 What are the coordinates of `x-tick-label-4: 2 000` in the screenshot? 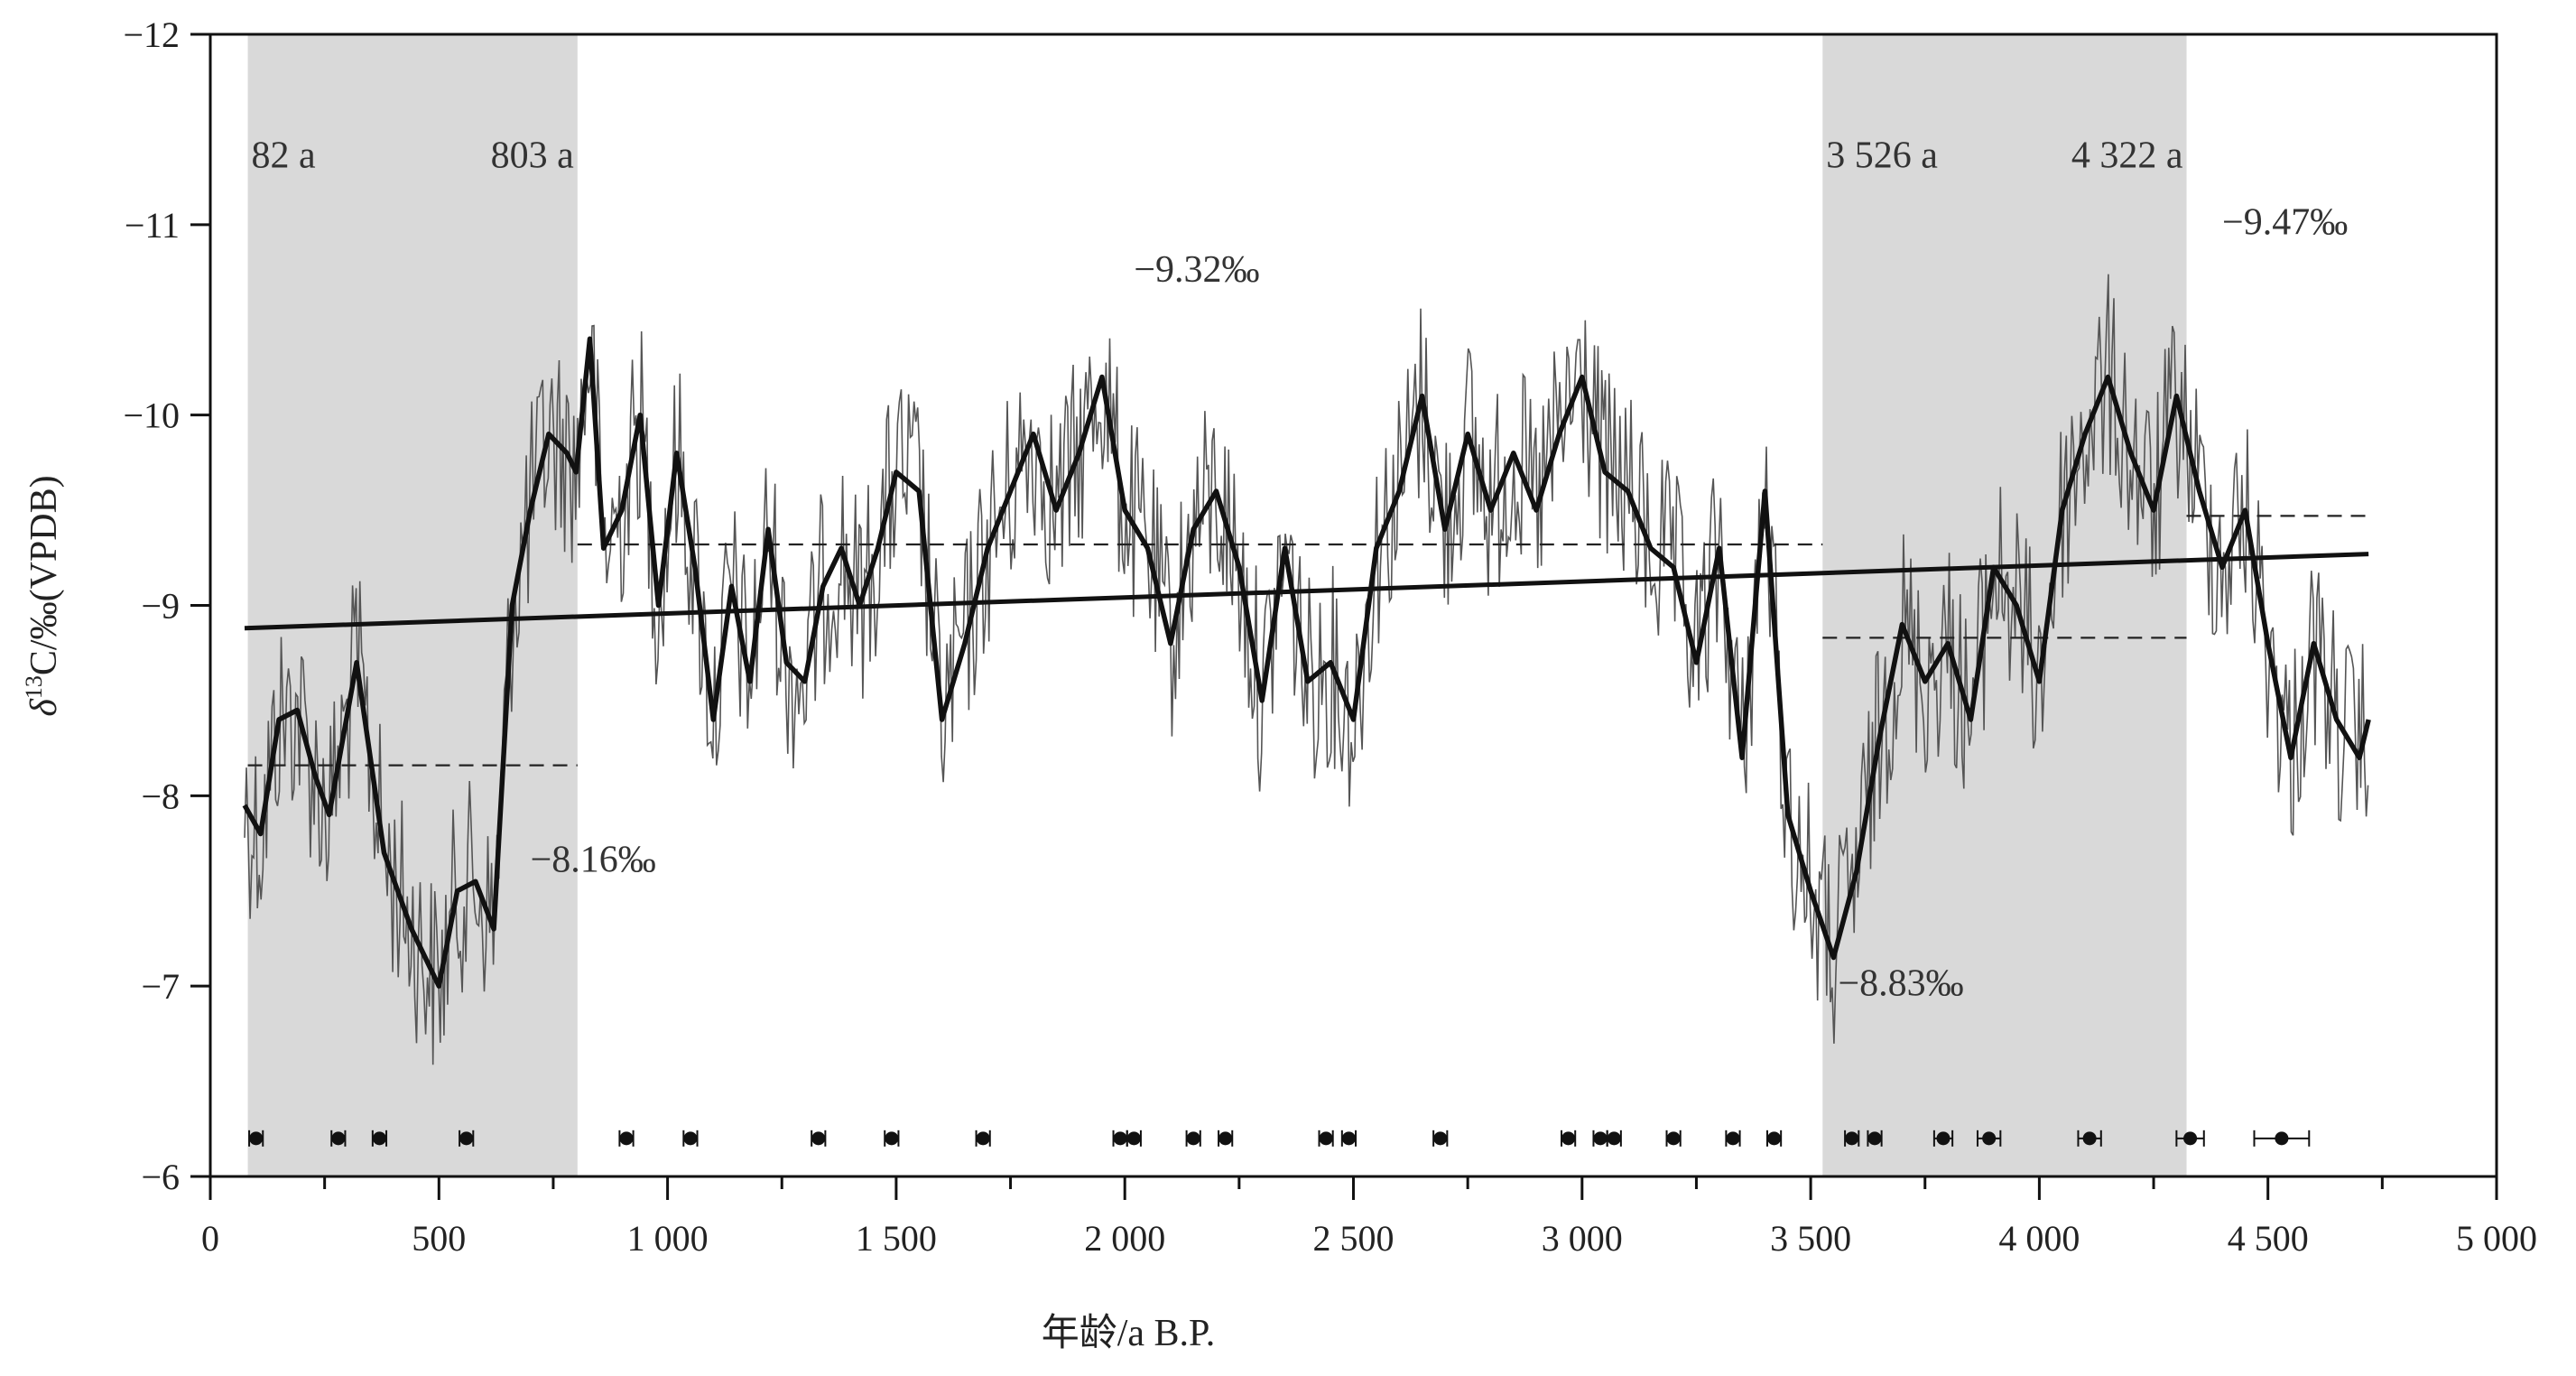 It's located at (1124, 1238).